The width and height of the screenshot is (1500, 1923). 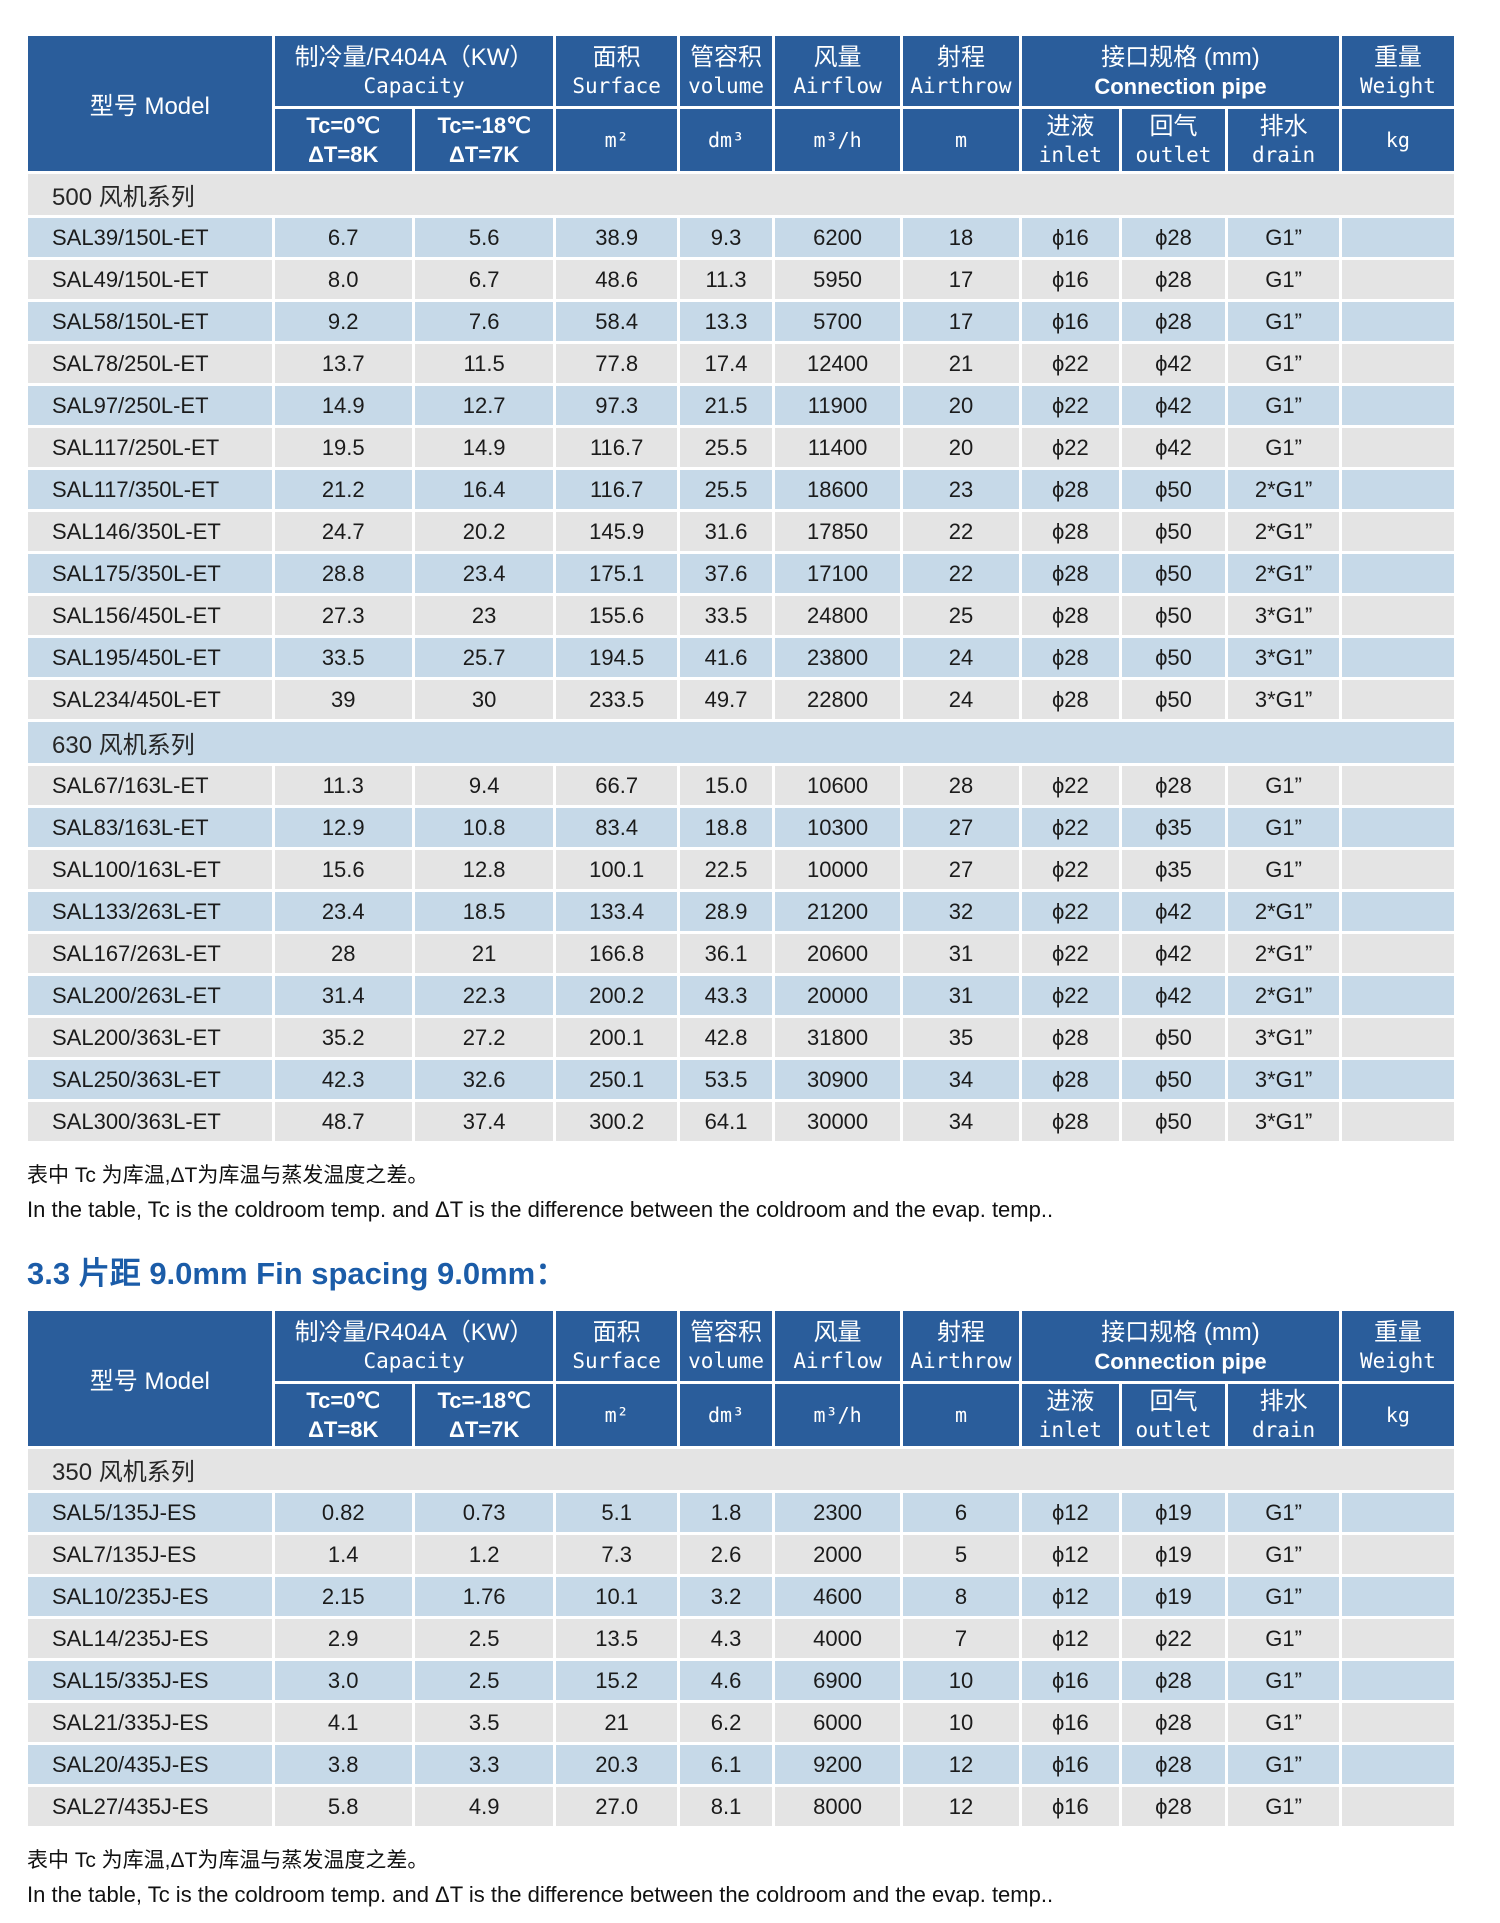 What do you see at coordinates (837, 531) in the screenshot?
I see `value-cell: 17850` at bounding box center [837, 531].